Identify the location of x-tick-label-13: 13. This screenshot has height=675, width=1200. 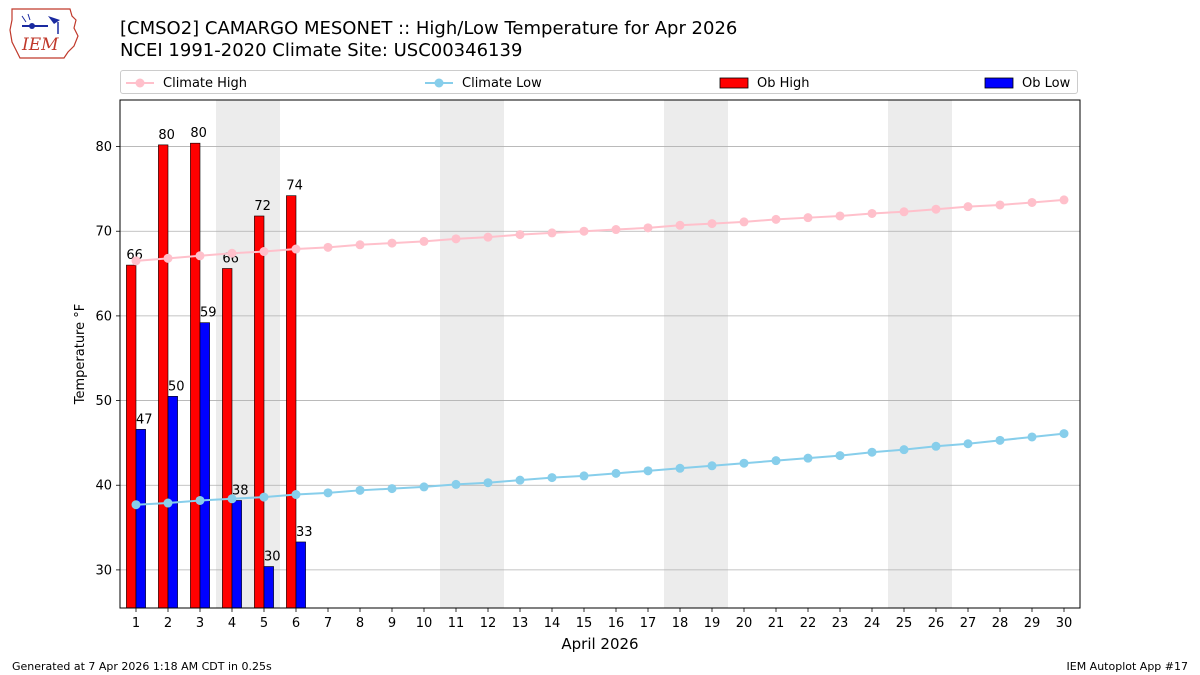
(520, 623).